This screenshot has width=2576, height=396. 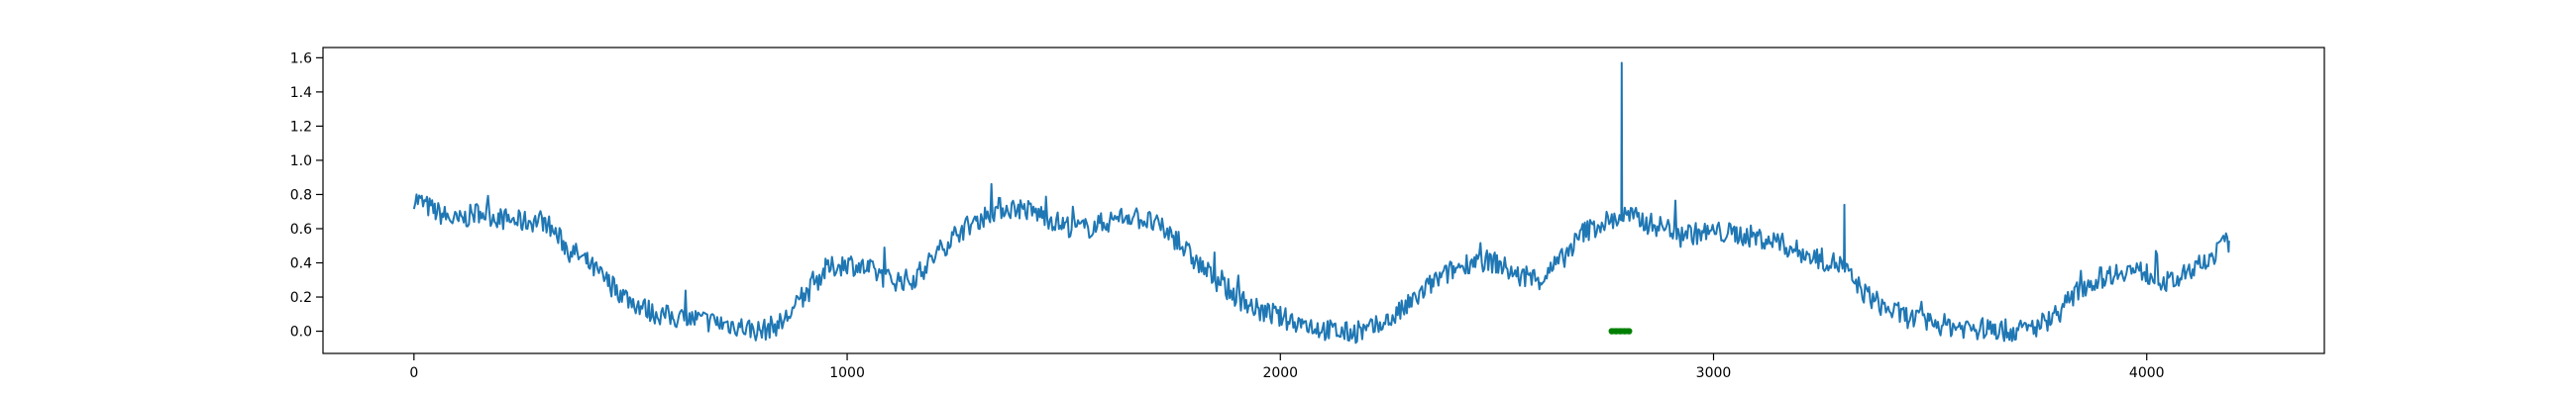 I want to click on x-tick-label: 3000, so click(x=1714, y=373).